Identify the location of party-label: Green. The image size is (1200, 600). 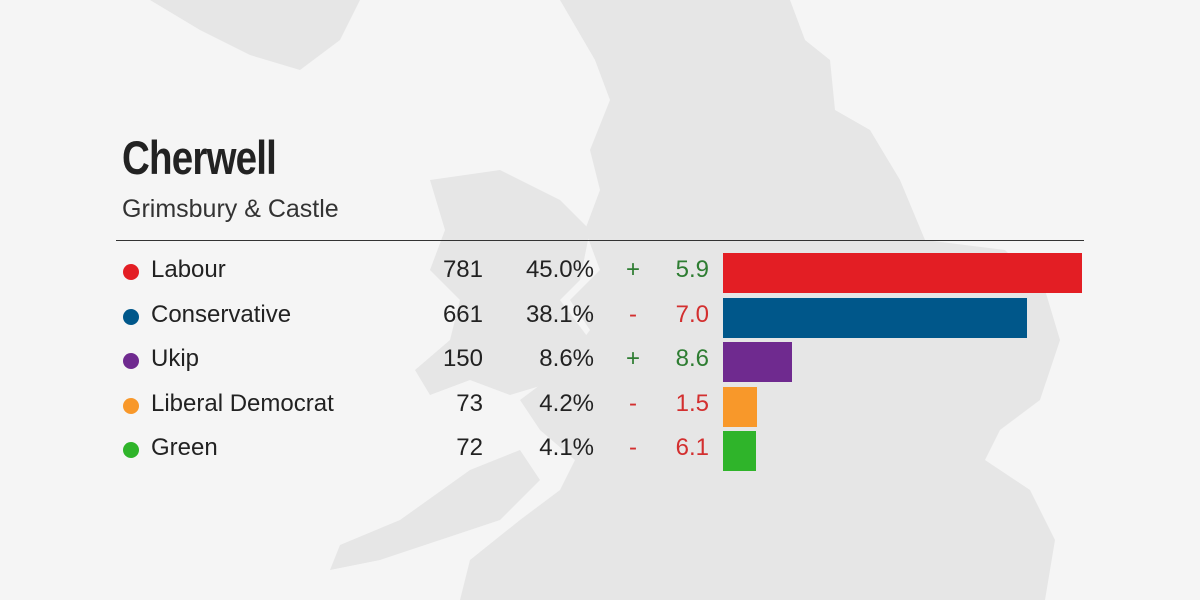
(184, 447).